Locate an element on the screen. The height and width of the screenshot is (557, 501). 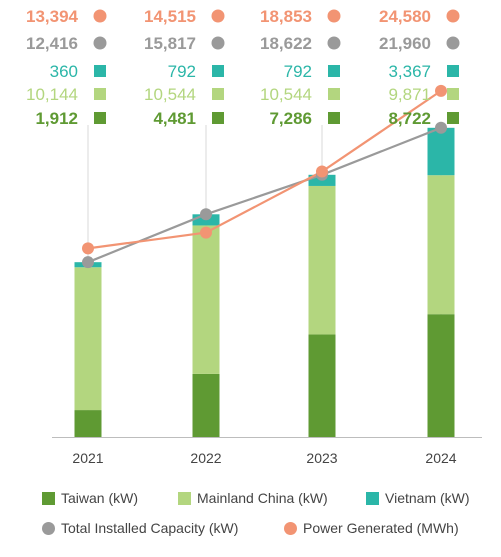
label-marker-mainland-2023 is located at coordinates (334, 94).